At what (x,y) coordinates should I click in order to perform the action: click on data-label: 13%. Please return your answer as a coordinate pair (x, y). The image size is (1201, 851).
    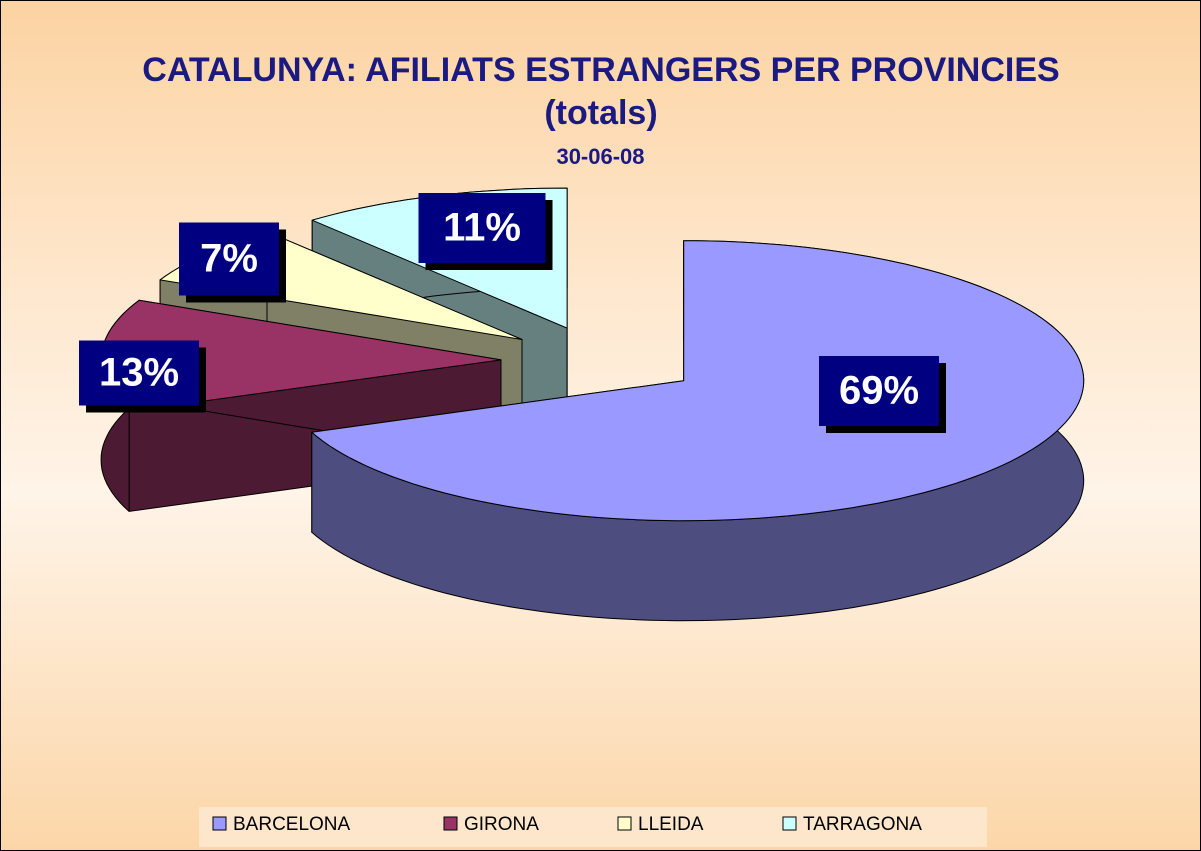
    Looking at the image, I should click on (139, 373).